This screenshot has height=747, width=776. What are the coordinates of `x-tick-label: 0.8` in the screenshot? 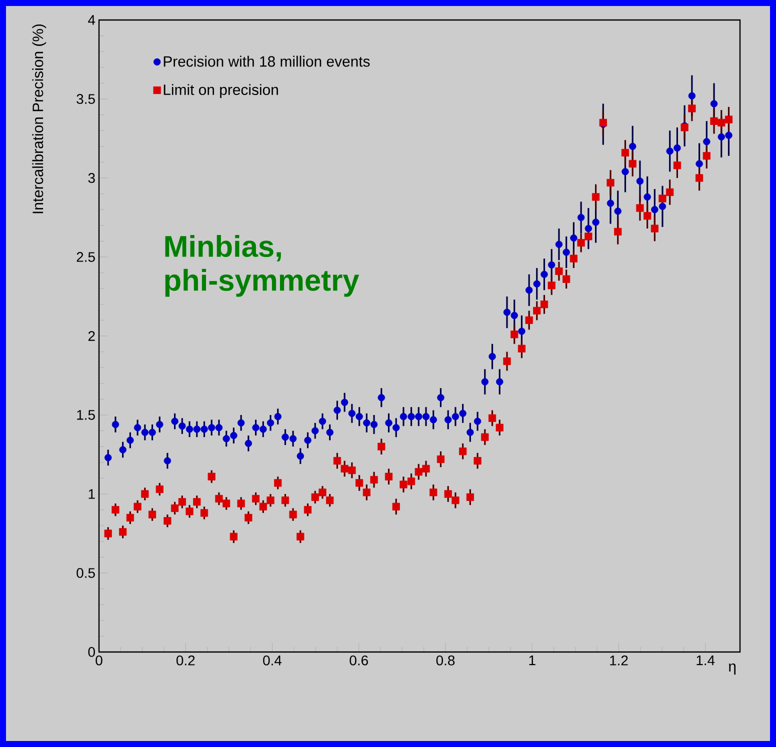 It's located at (445, 660).